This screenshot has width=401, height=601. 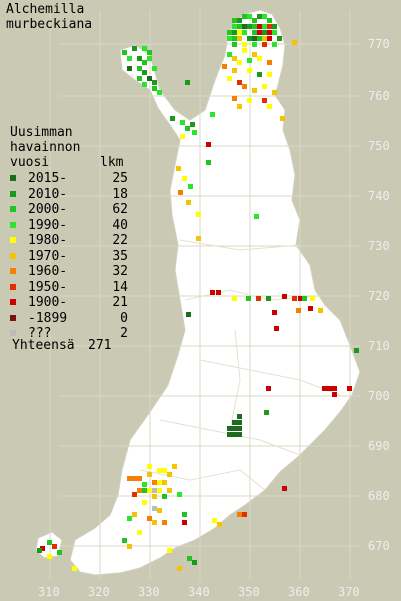 I want to click on legend-count: 2, so click(x=124, y=333).